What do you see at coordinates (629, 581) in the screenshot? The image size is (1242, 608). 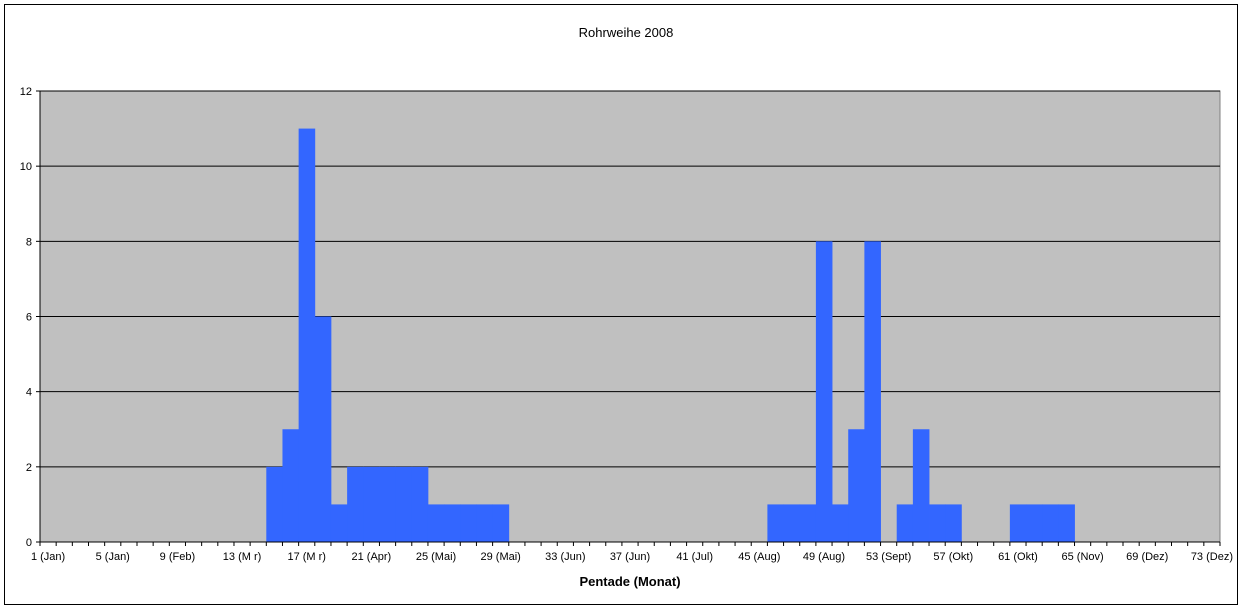 I see `x-axis-label: Pentade (Monat)` at bounding box center [629, 581].